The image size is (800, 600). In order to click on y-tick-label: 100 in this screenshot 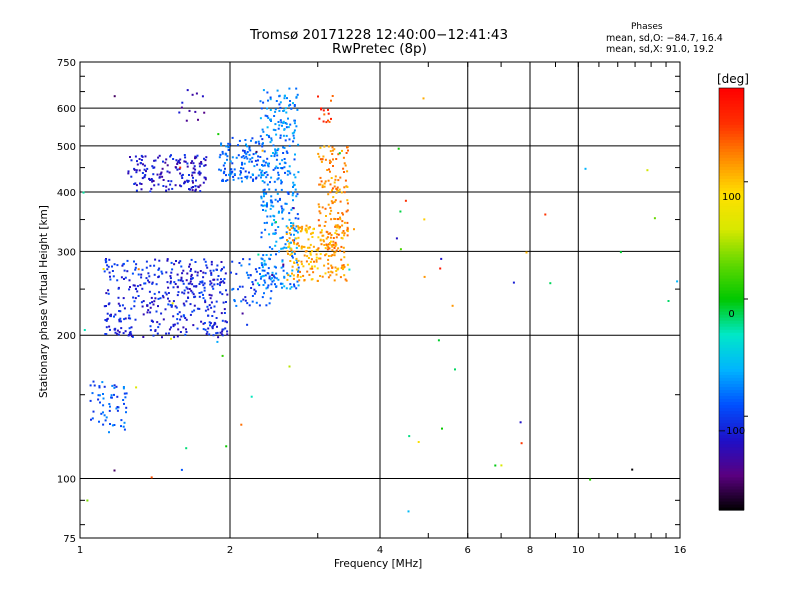, I will do `click(66, 480)`.